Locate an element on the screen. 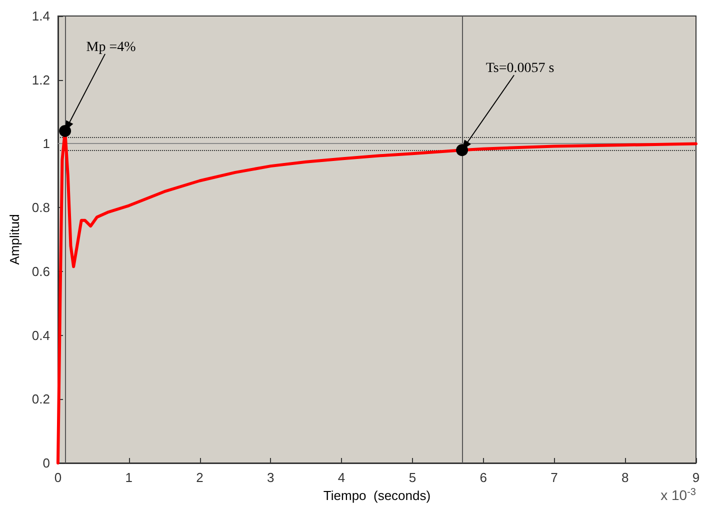  y-tick-label: 0.8 is located at coordinates (41, 208).